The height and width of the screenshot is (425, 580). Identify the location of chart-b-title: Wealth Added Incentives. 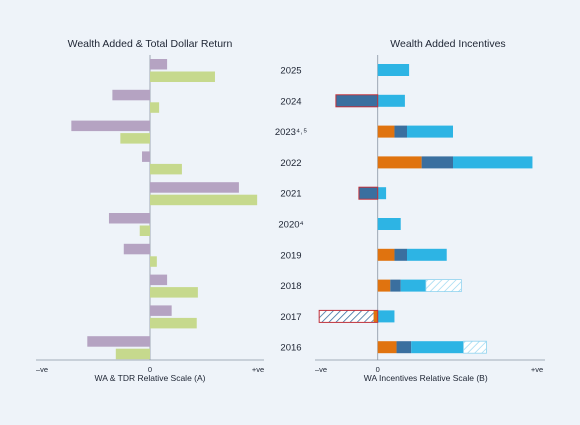
(447, 44).